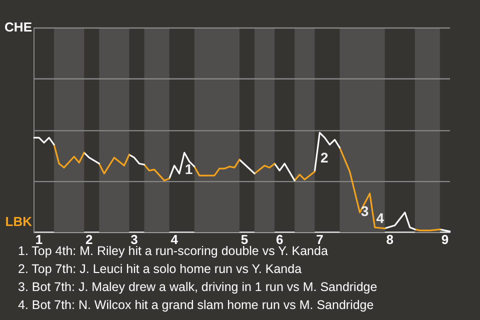 The image size is (480, 320). Describe the element at coordinates (244, 239) in the screenshot. I see `x-tick-label: 5` at that location.